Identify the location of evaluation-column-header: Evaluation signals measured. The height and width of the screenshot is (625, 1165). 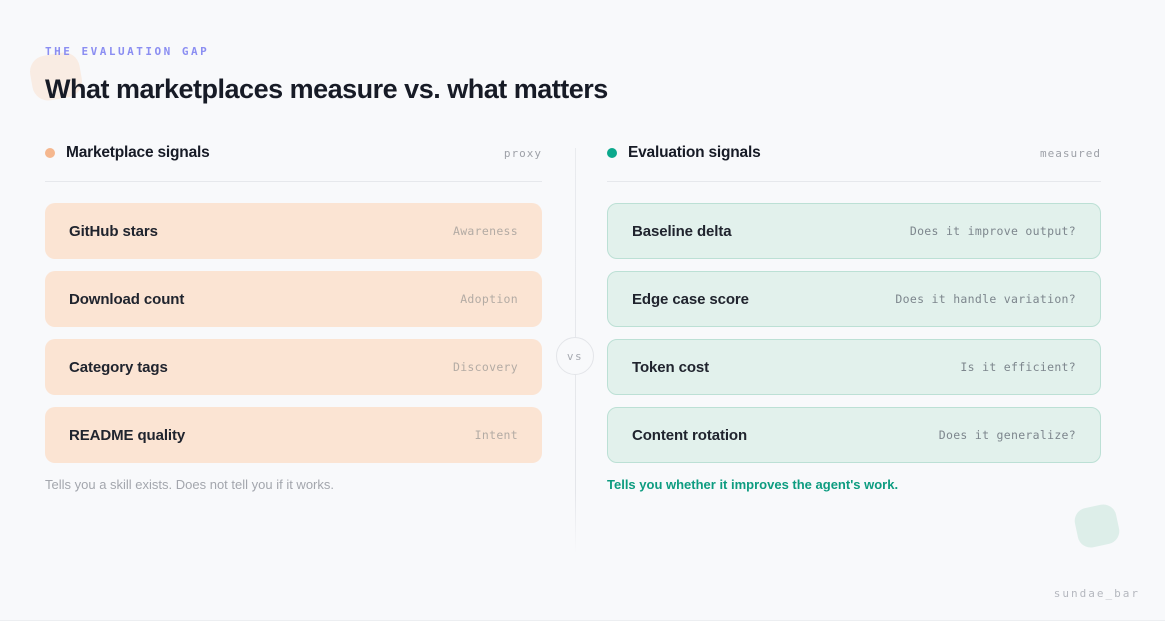
(854, 153).